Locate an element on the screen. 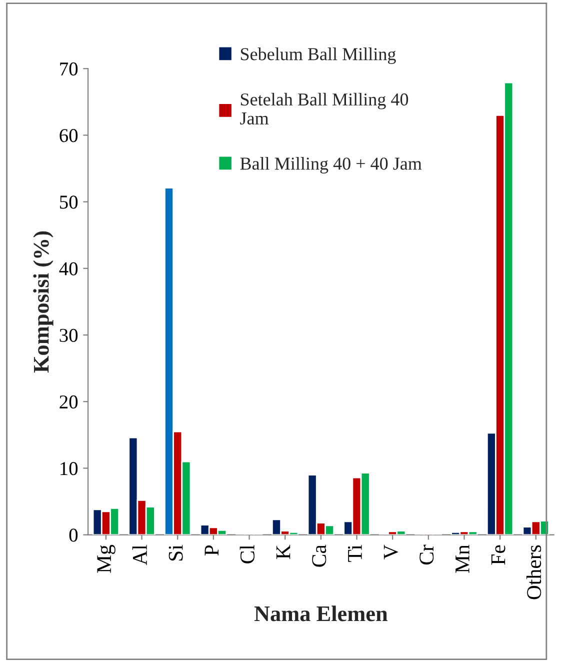 The image size is (568, 666). legend-label: Ball Milling 40 + 40 Jam is located at coordinates (331, 165).